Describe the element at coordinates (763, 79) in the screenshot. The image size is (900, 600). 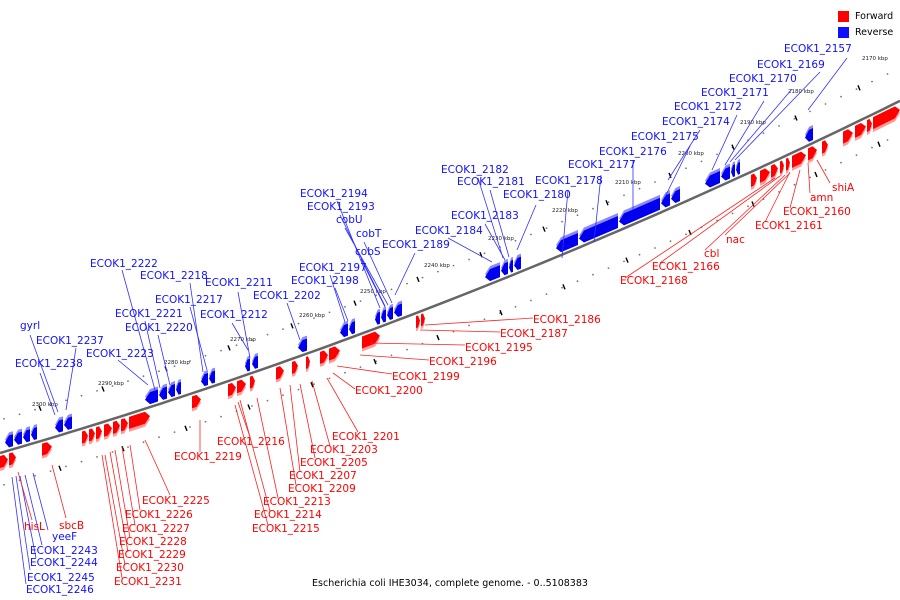
I see `gene-label: ECOK1_2170` at that location.